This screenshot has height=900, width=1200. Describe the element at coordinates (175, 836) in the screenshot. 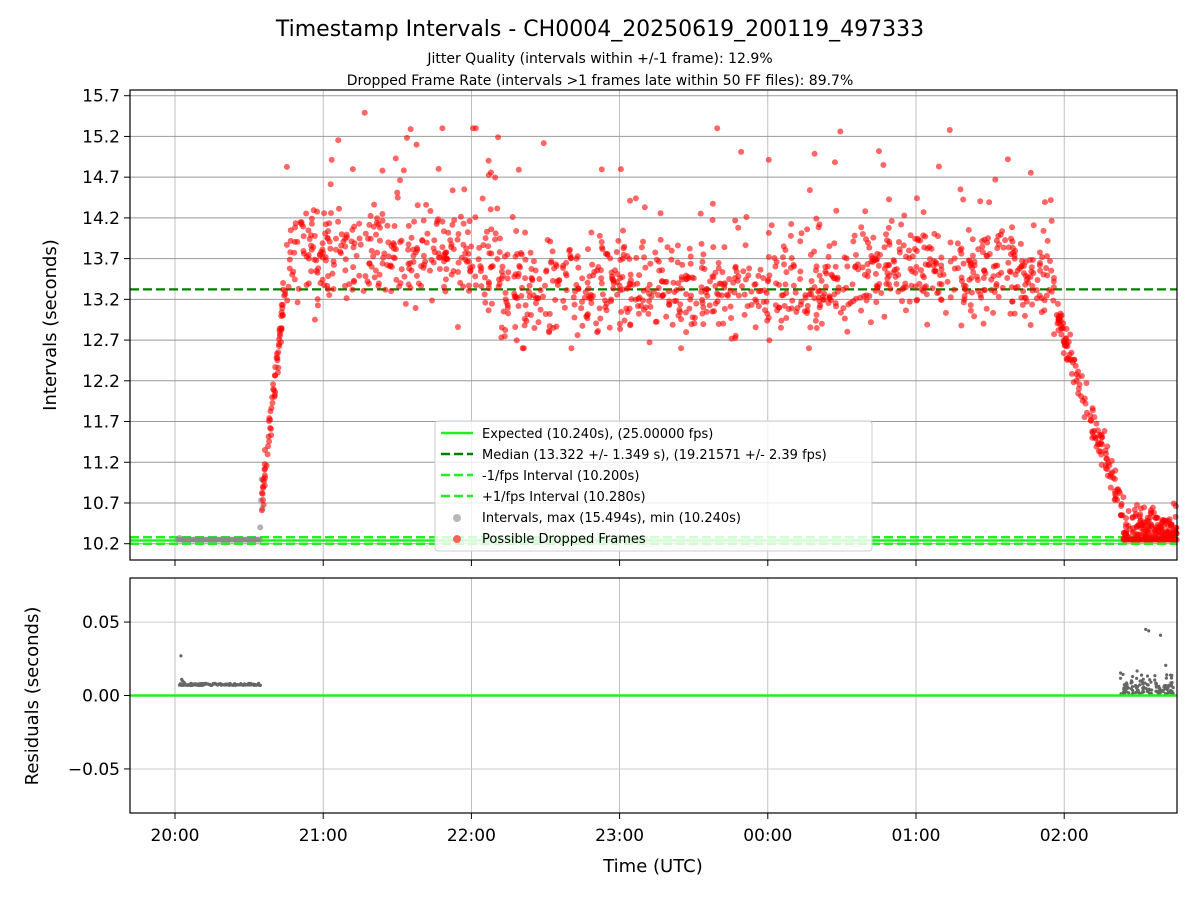

I see `x-tick-label: 20:00` at that location.